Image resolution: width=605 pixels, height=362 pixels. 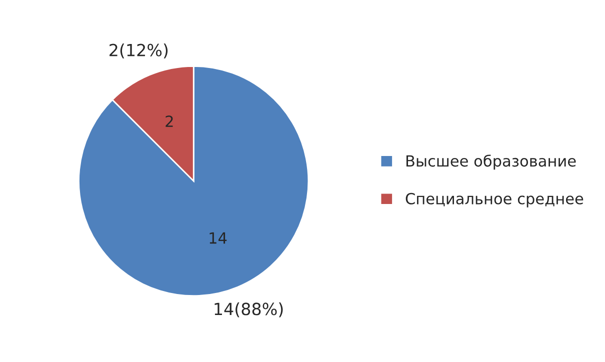 What do you see at coordinates (248, 310) in the screenshot?
I see `data-label: 14(88%)` at bounding box center [248, 310].